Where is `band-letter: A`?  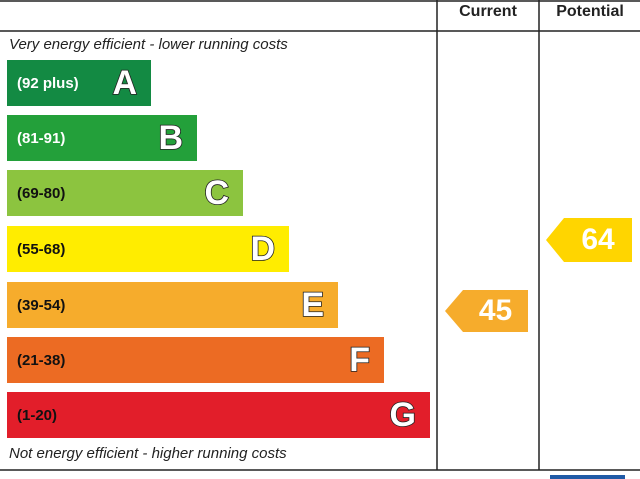
band-letter: A is located at coordinates (124, 83).